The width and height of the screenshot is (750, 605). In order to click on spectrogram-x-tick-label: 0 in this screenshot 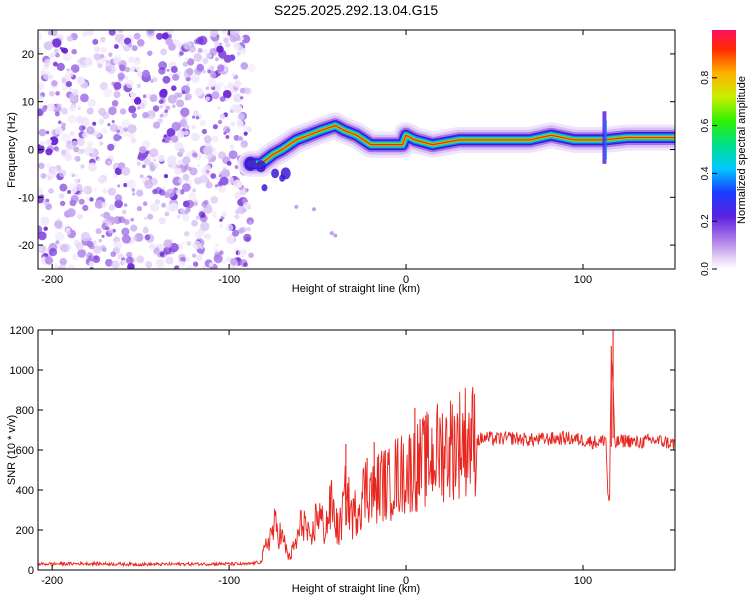, I will do `click(406, 280)`.